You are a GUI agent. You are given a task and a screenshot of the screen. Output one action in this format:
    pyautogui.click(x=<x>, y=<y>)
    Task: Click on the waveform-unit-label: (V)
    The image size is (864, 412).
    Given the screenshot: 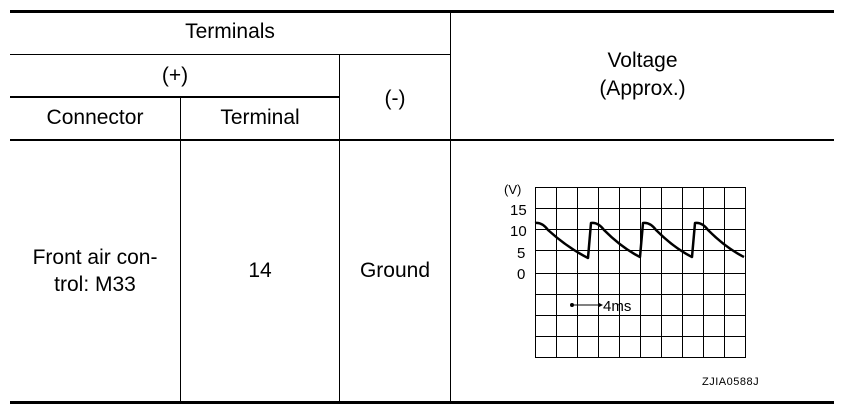 What is the action you would take?
    pyautogui.click(x=512, y=189)
    